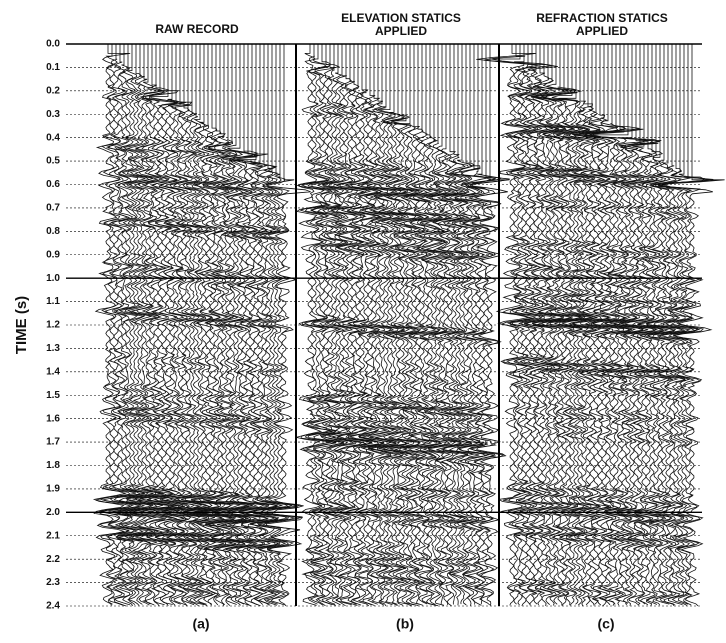 The image size is (726, 643). Describe the element at coordinates (53, 184) in the screenshot. I see `y-tick-label: 0.6` at that location.